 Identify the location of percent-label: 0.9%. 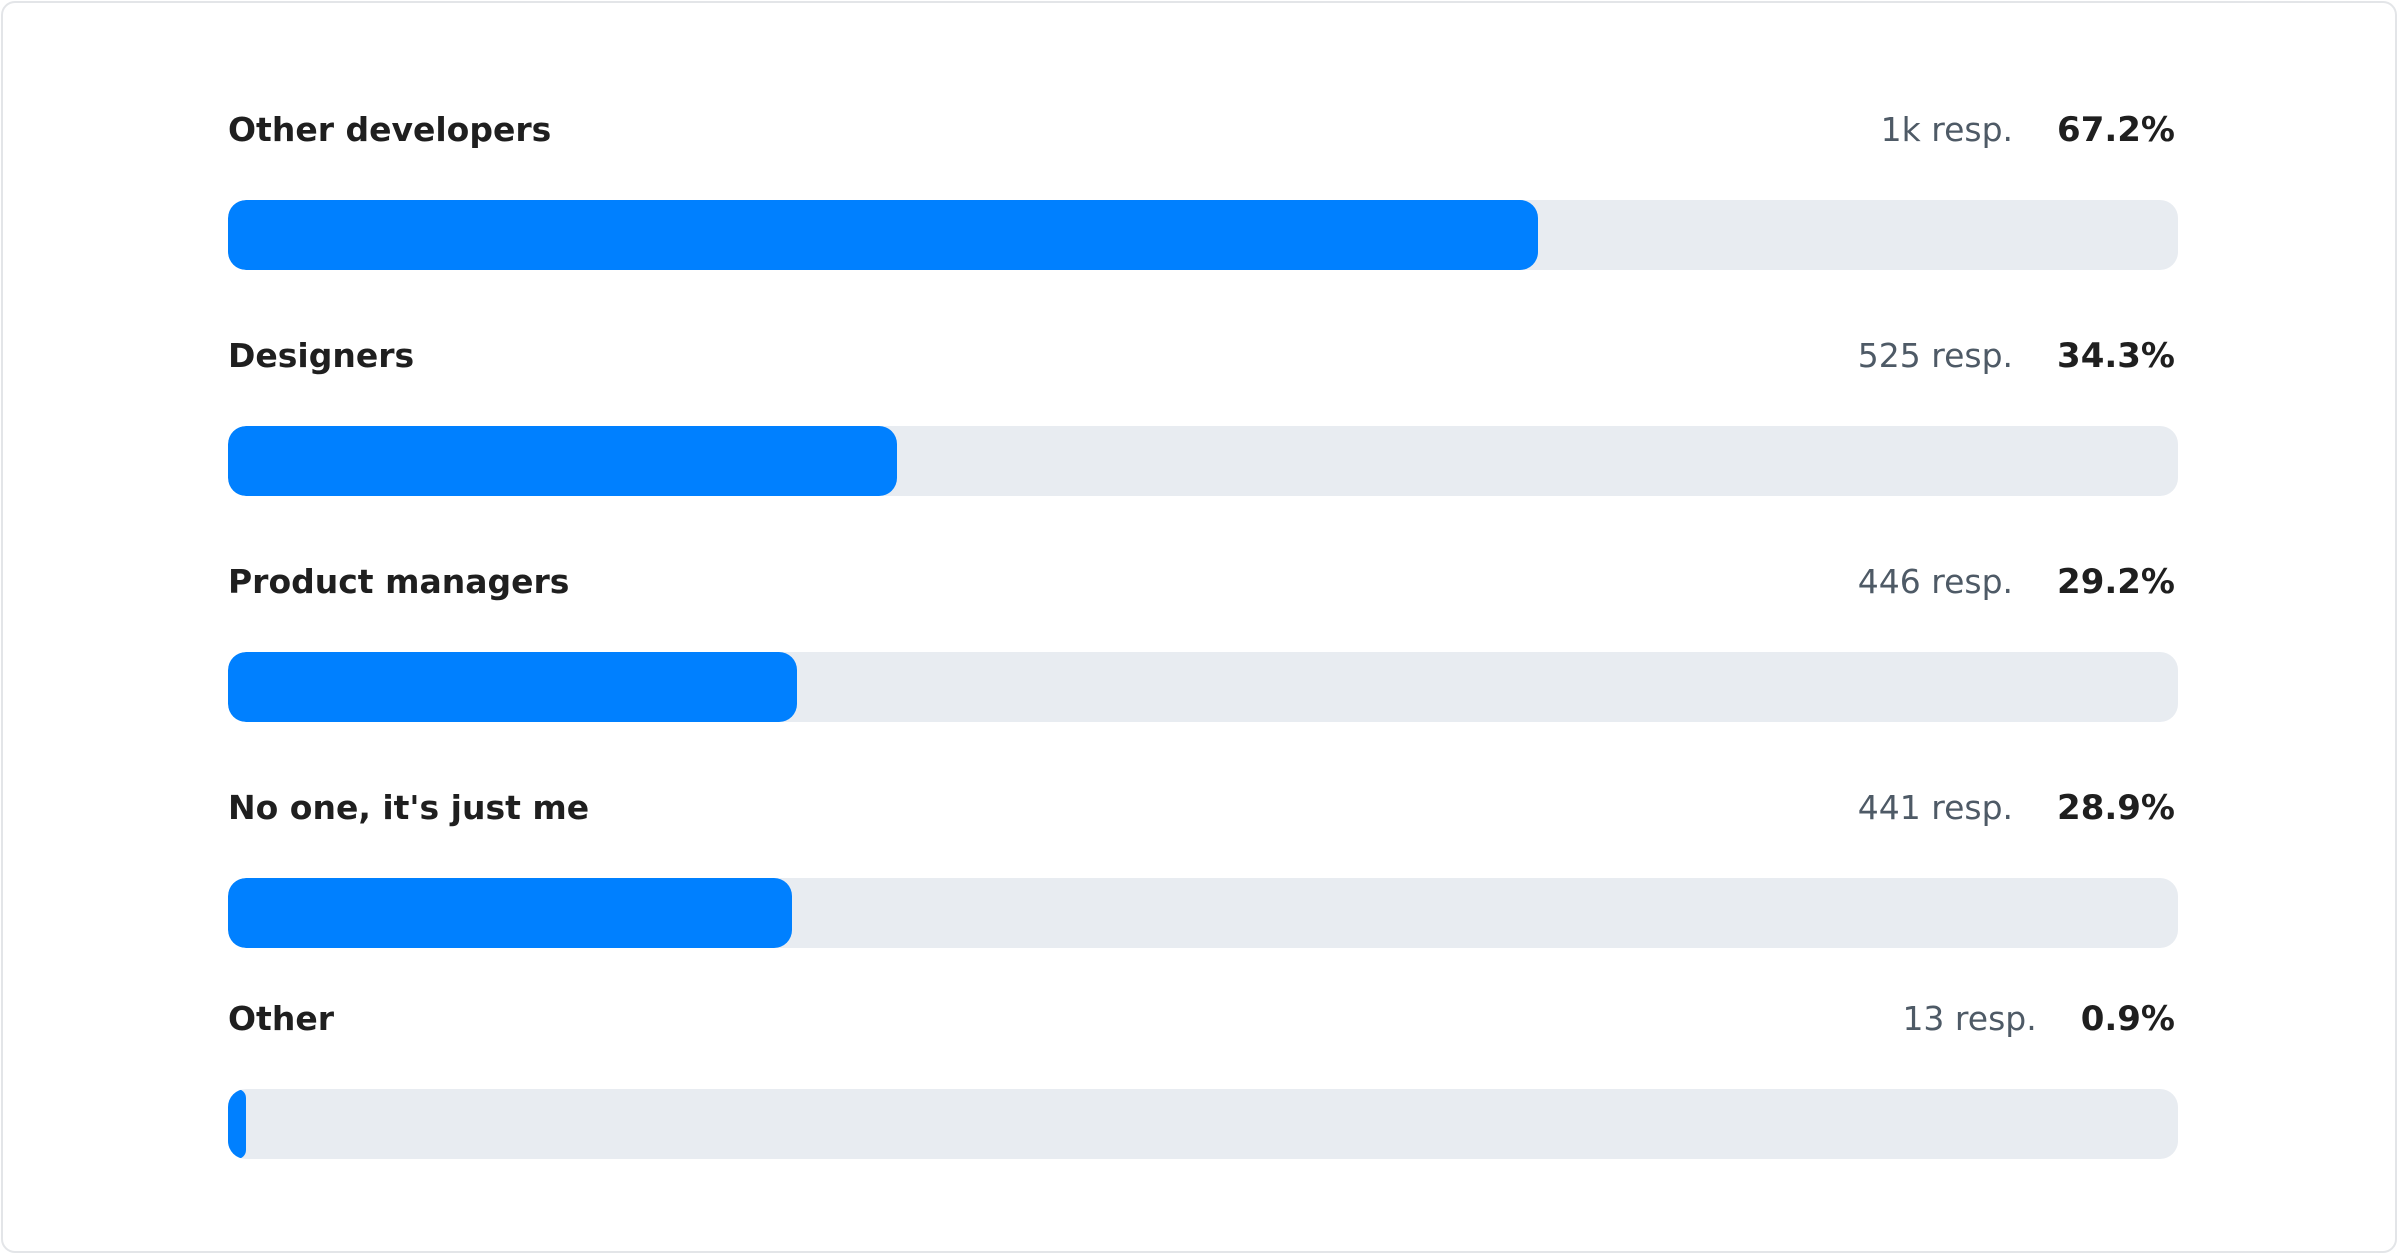
(2127, 1019).